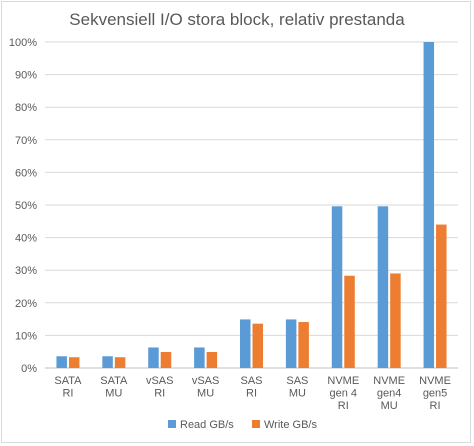 The image size is (474, 446). Describe the element at coordinates (68, 387) in the screenshot. I see `x-category-label: SATA RI` at that location.